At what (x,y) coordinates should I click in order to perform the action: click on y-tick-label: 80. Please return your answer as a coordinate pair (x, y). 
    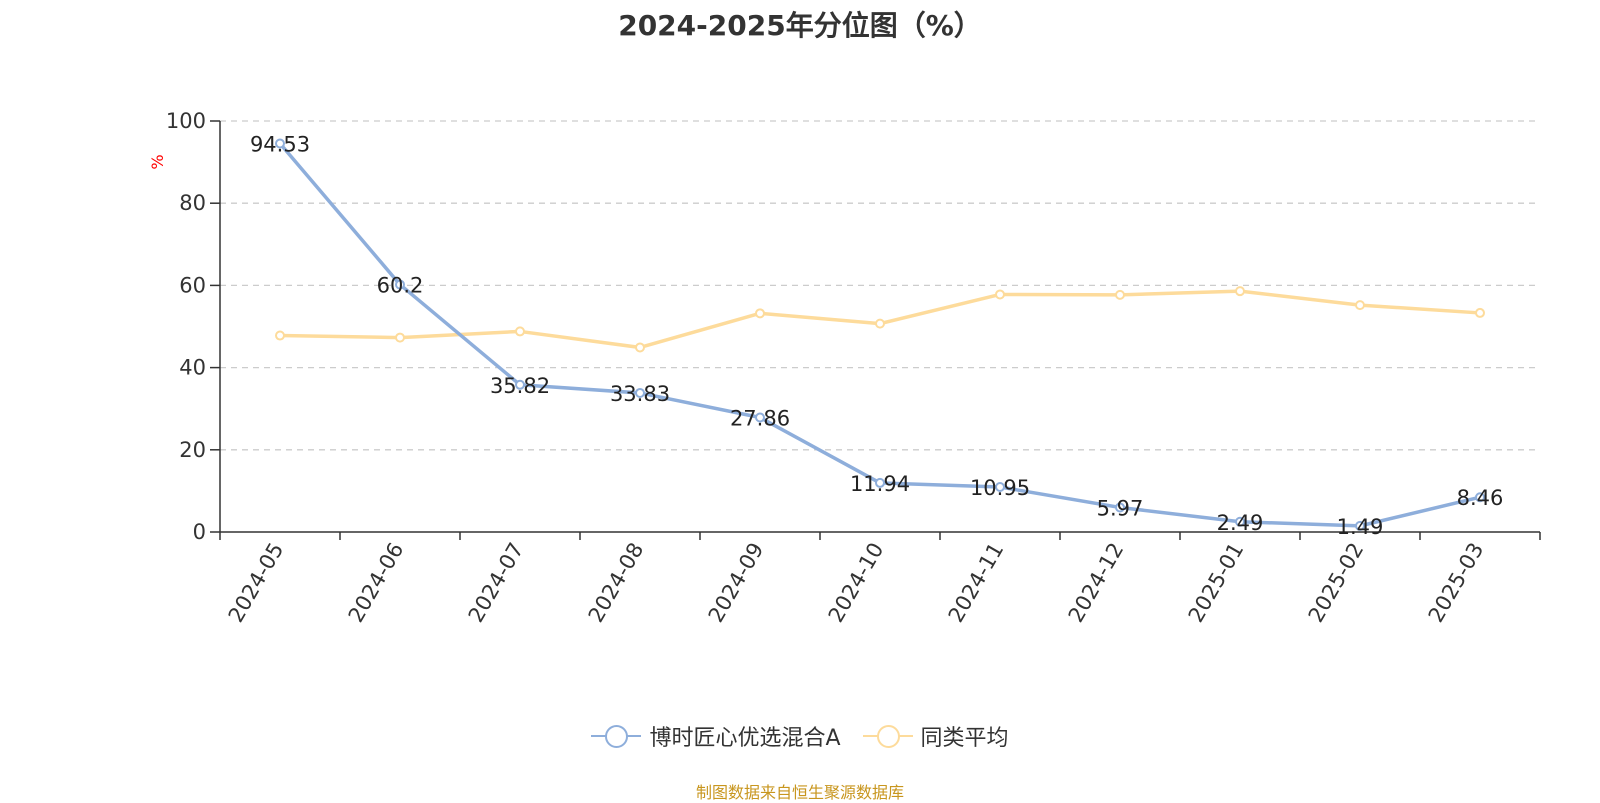
    Looking at the image, I should click on (192, 203).